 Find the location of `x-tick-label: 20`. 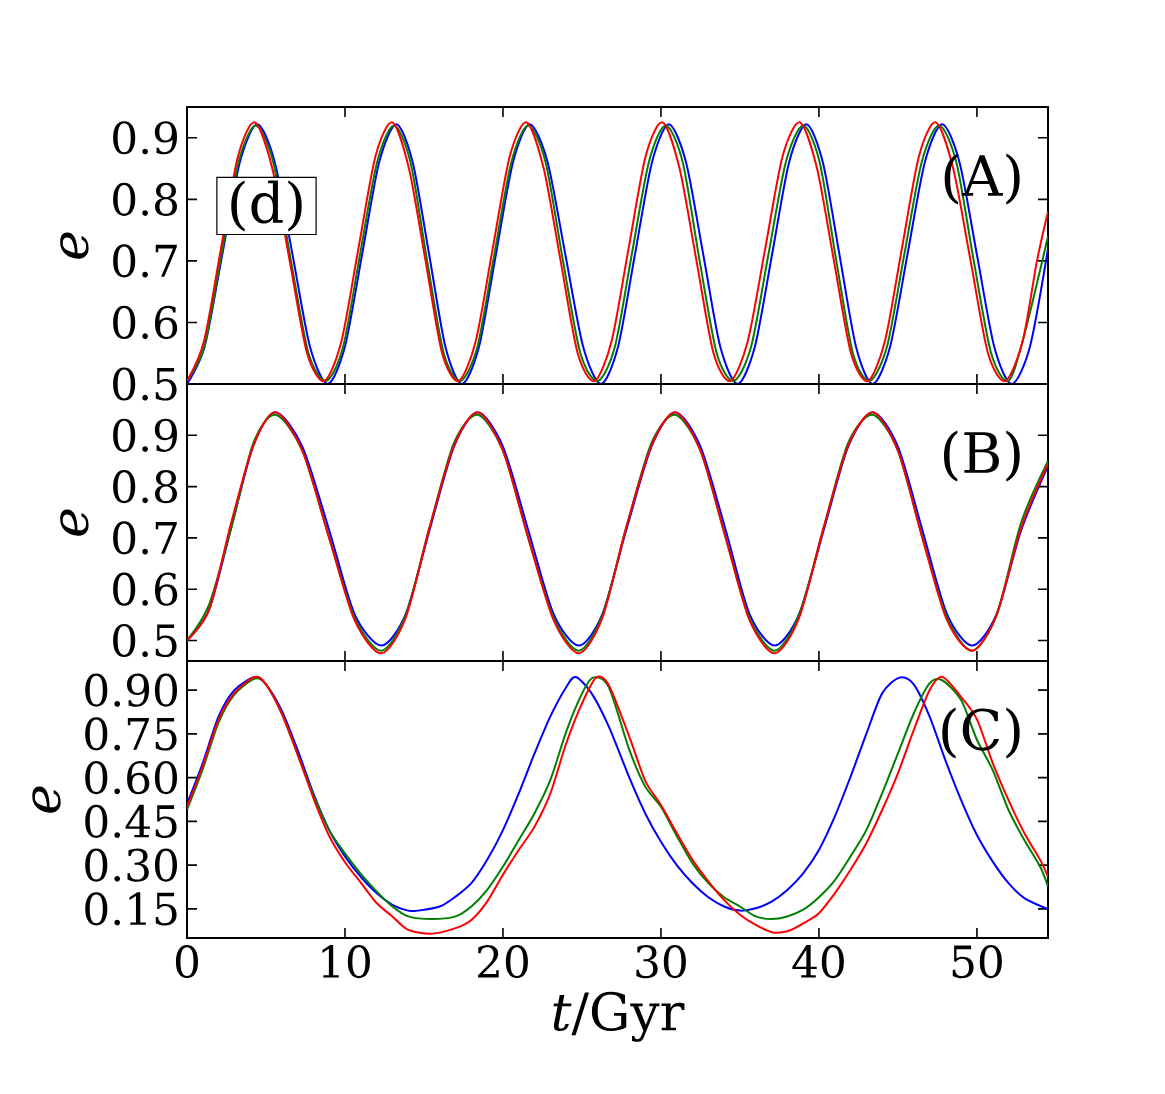

x-tick-label: 20 is located at coordinates (503, 962).